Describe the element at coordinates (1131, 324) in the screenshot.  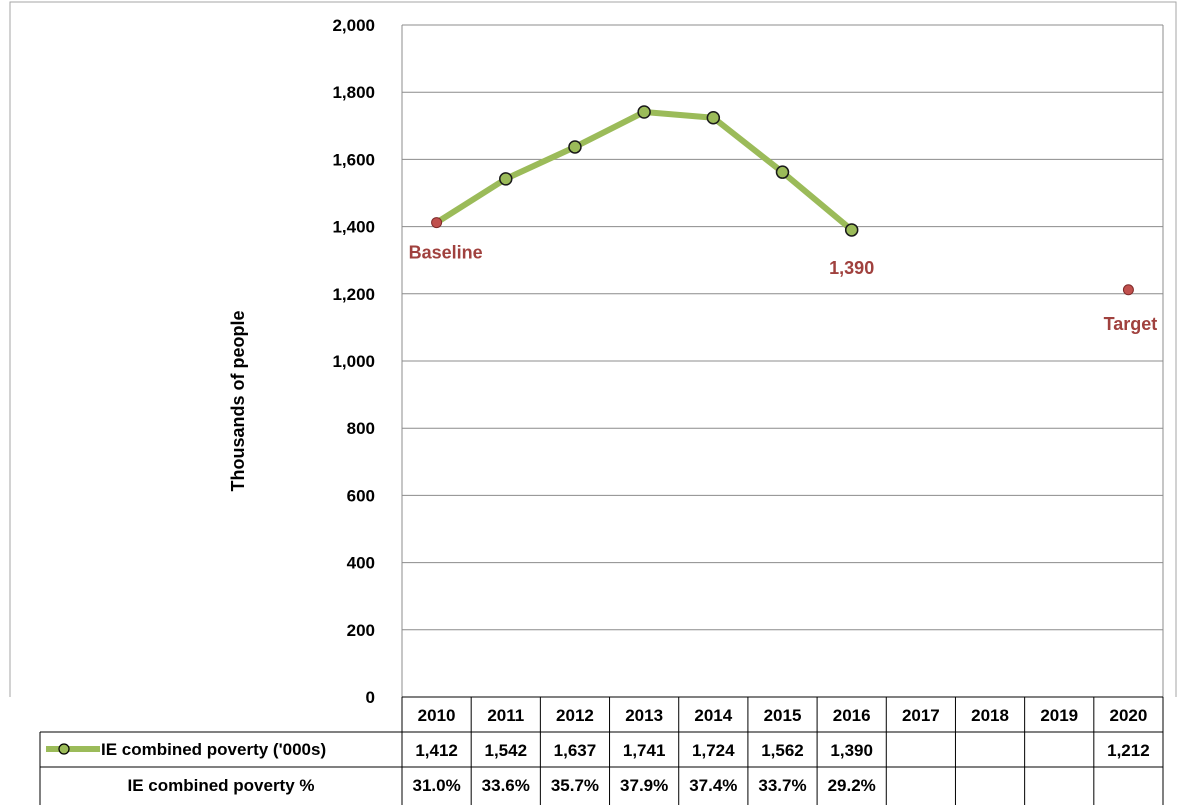
I see `annotation-label: Target` at that location.